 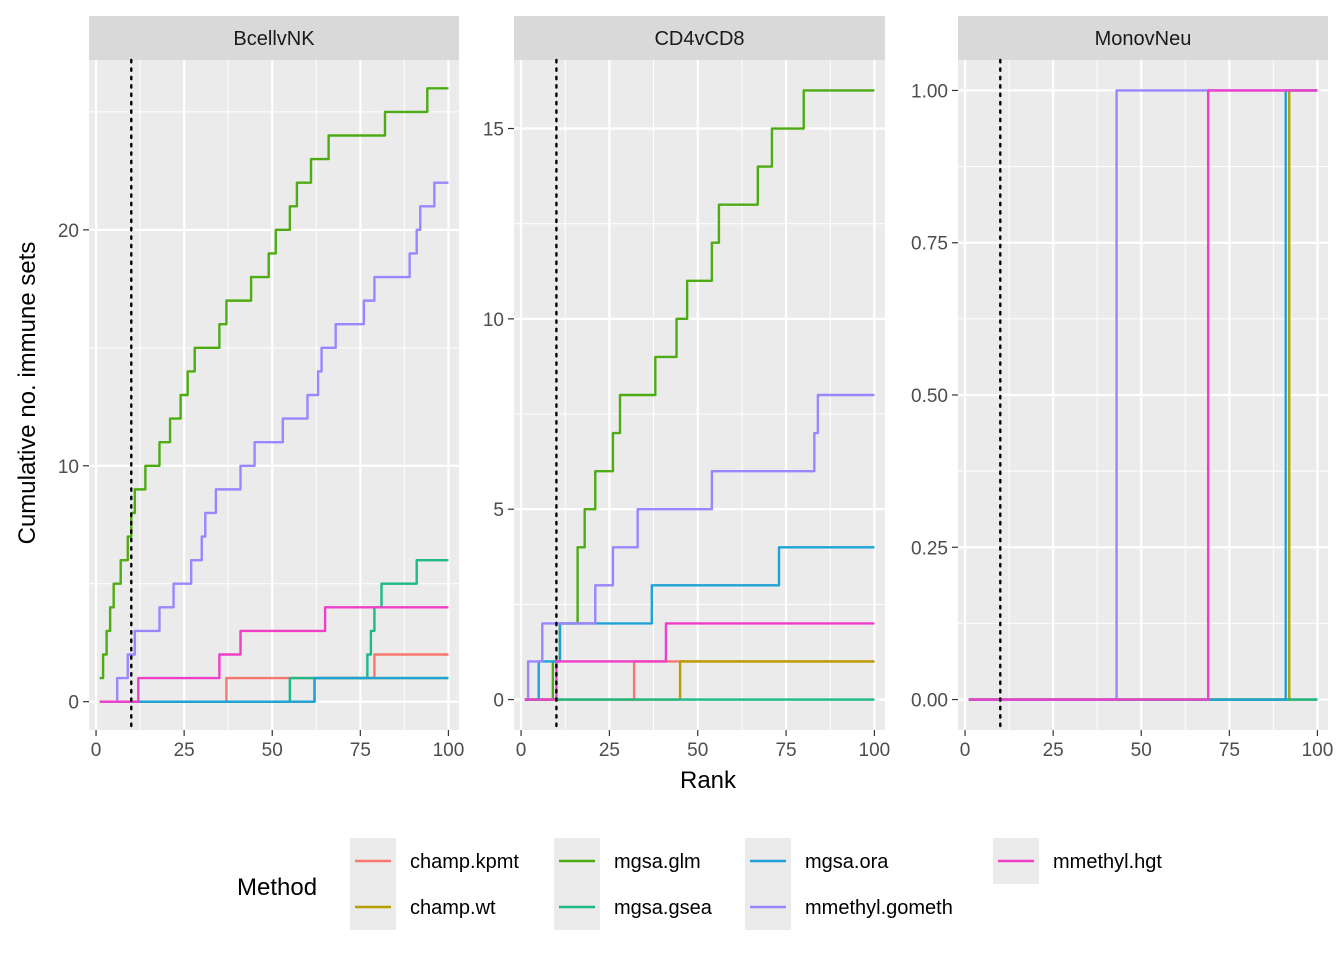 What do you see at coordinates (929, 548) in the screenshot?
I see `y-tick-label: 0.25` at bounding box center [929, 548].